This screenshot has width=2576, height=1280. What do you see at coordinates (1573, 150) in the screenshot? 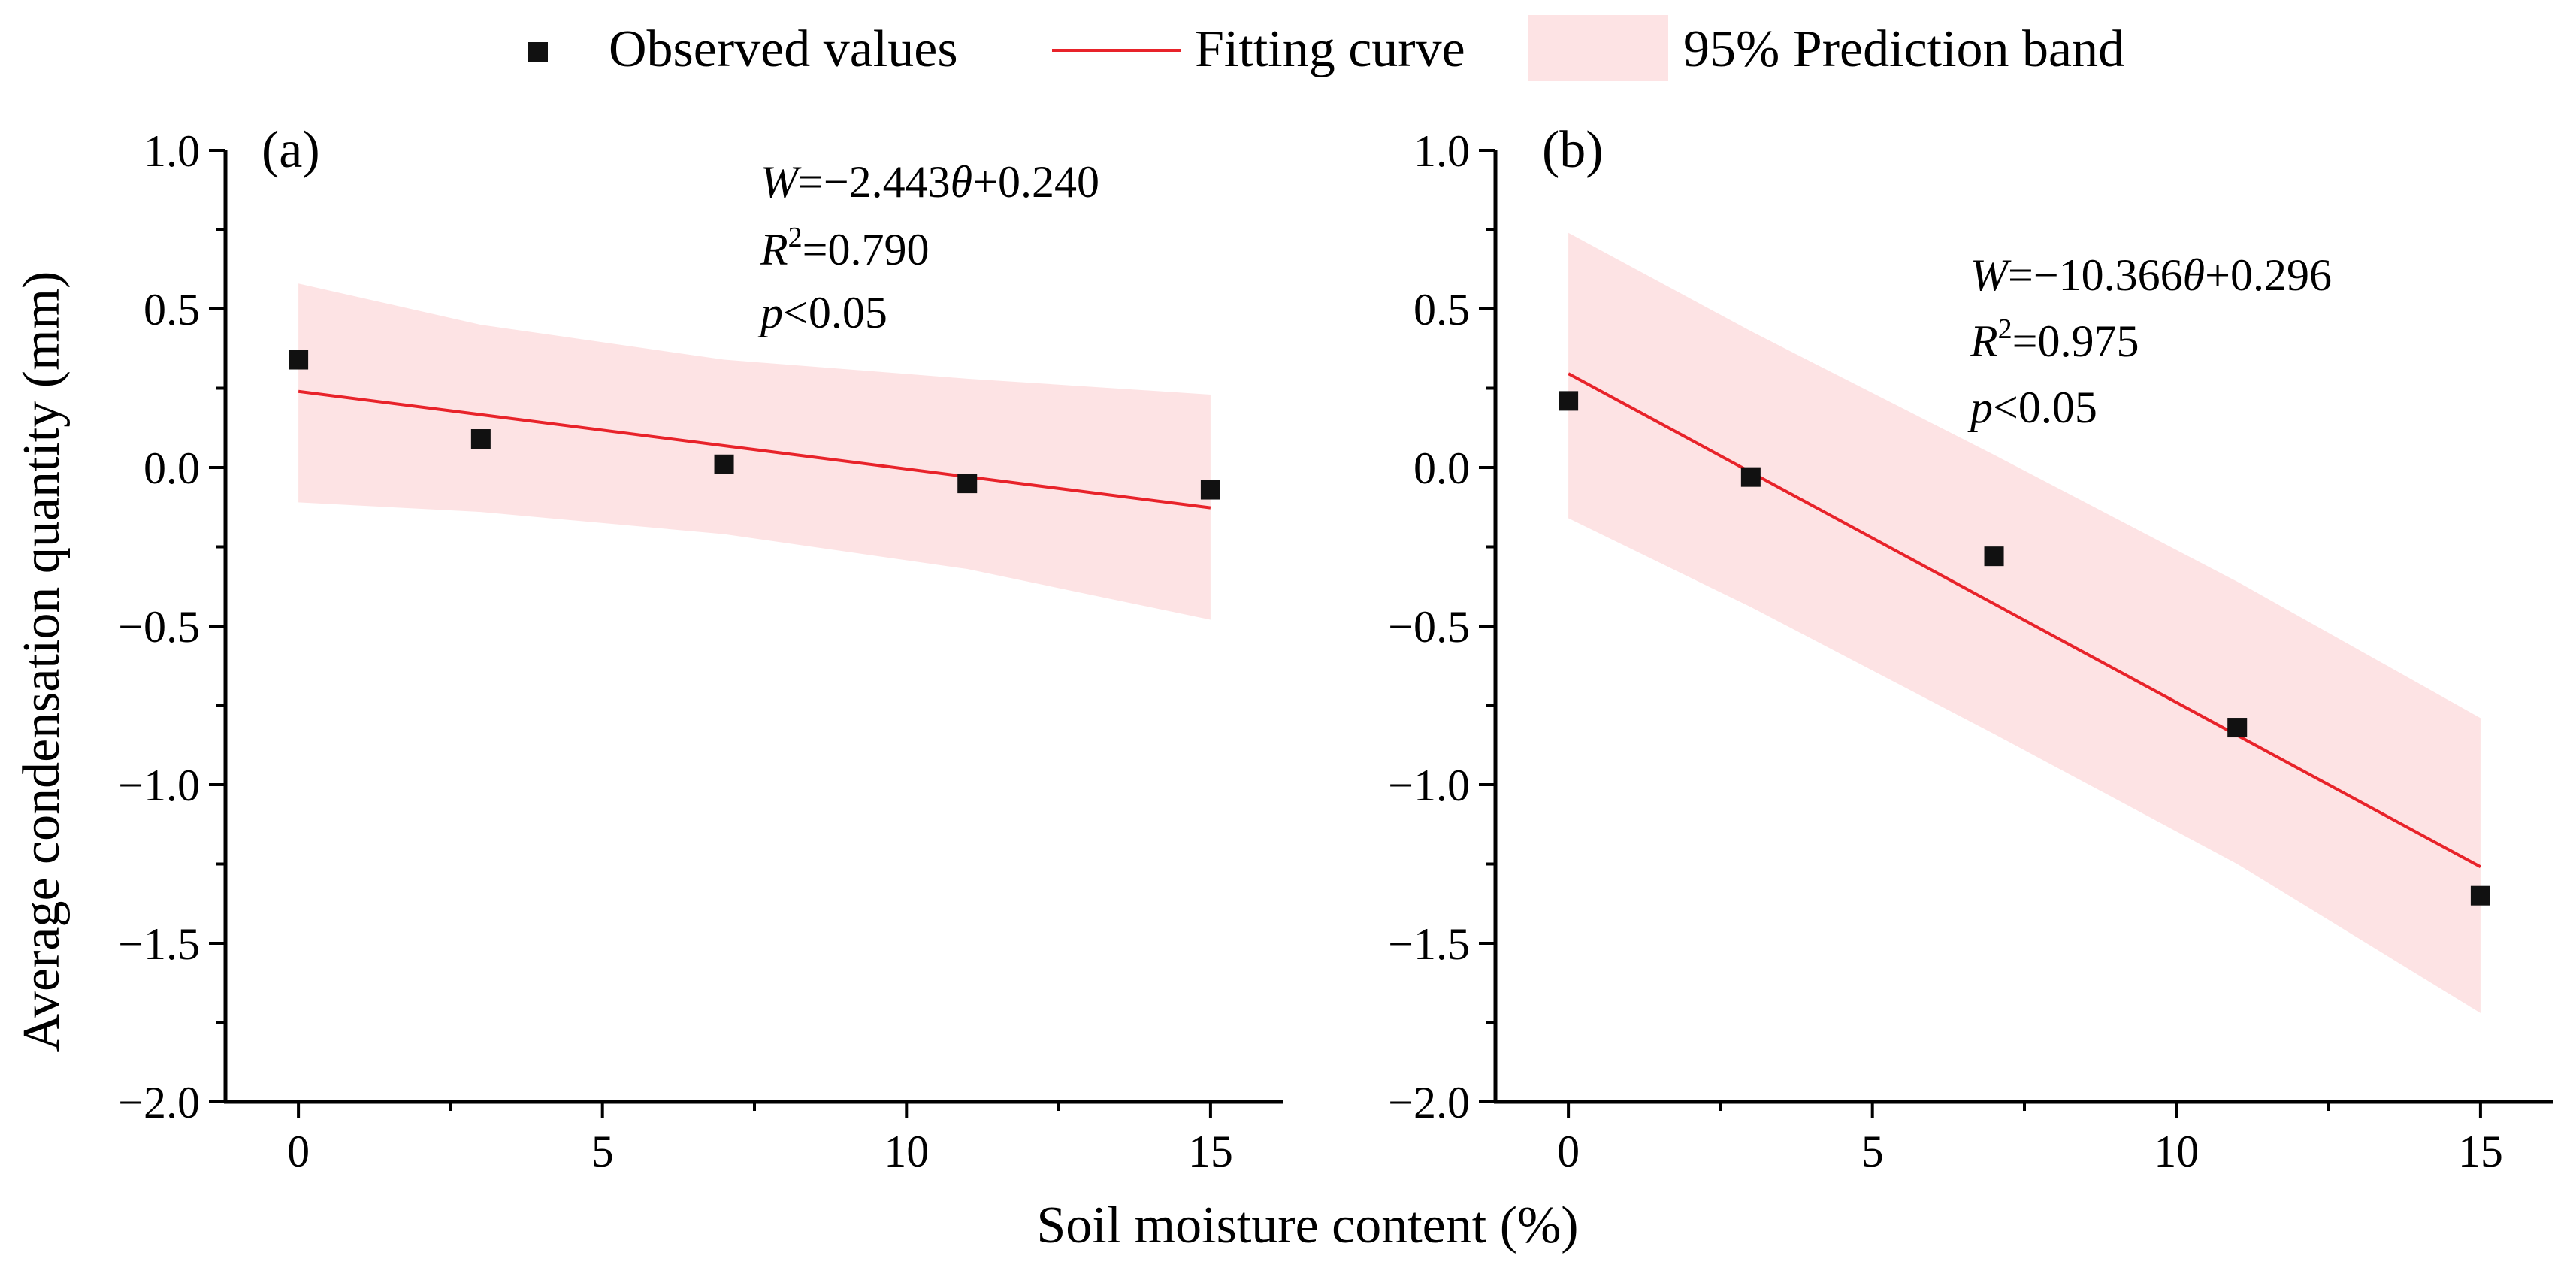
I see `panel-label-b: (b)` at bounding box center [1573, 150].